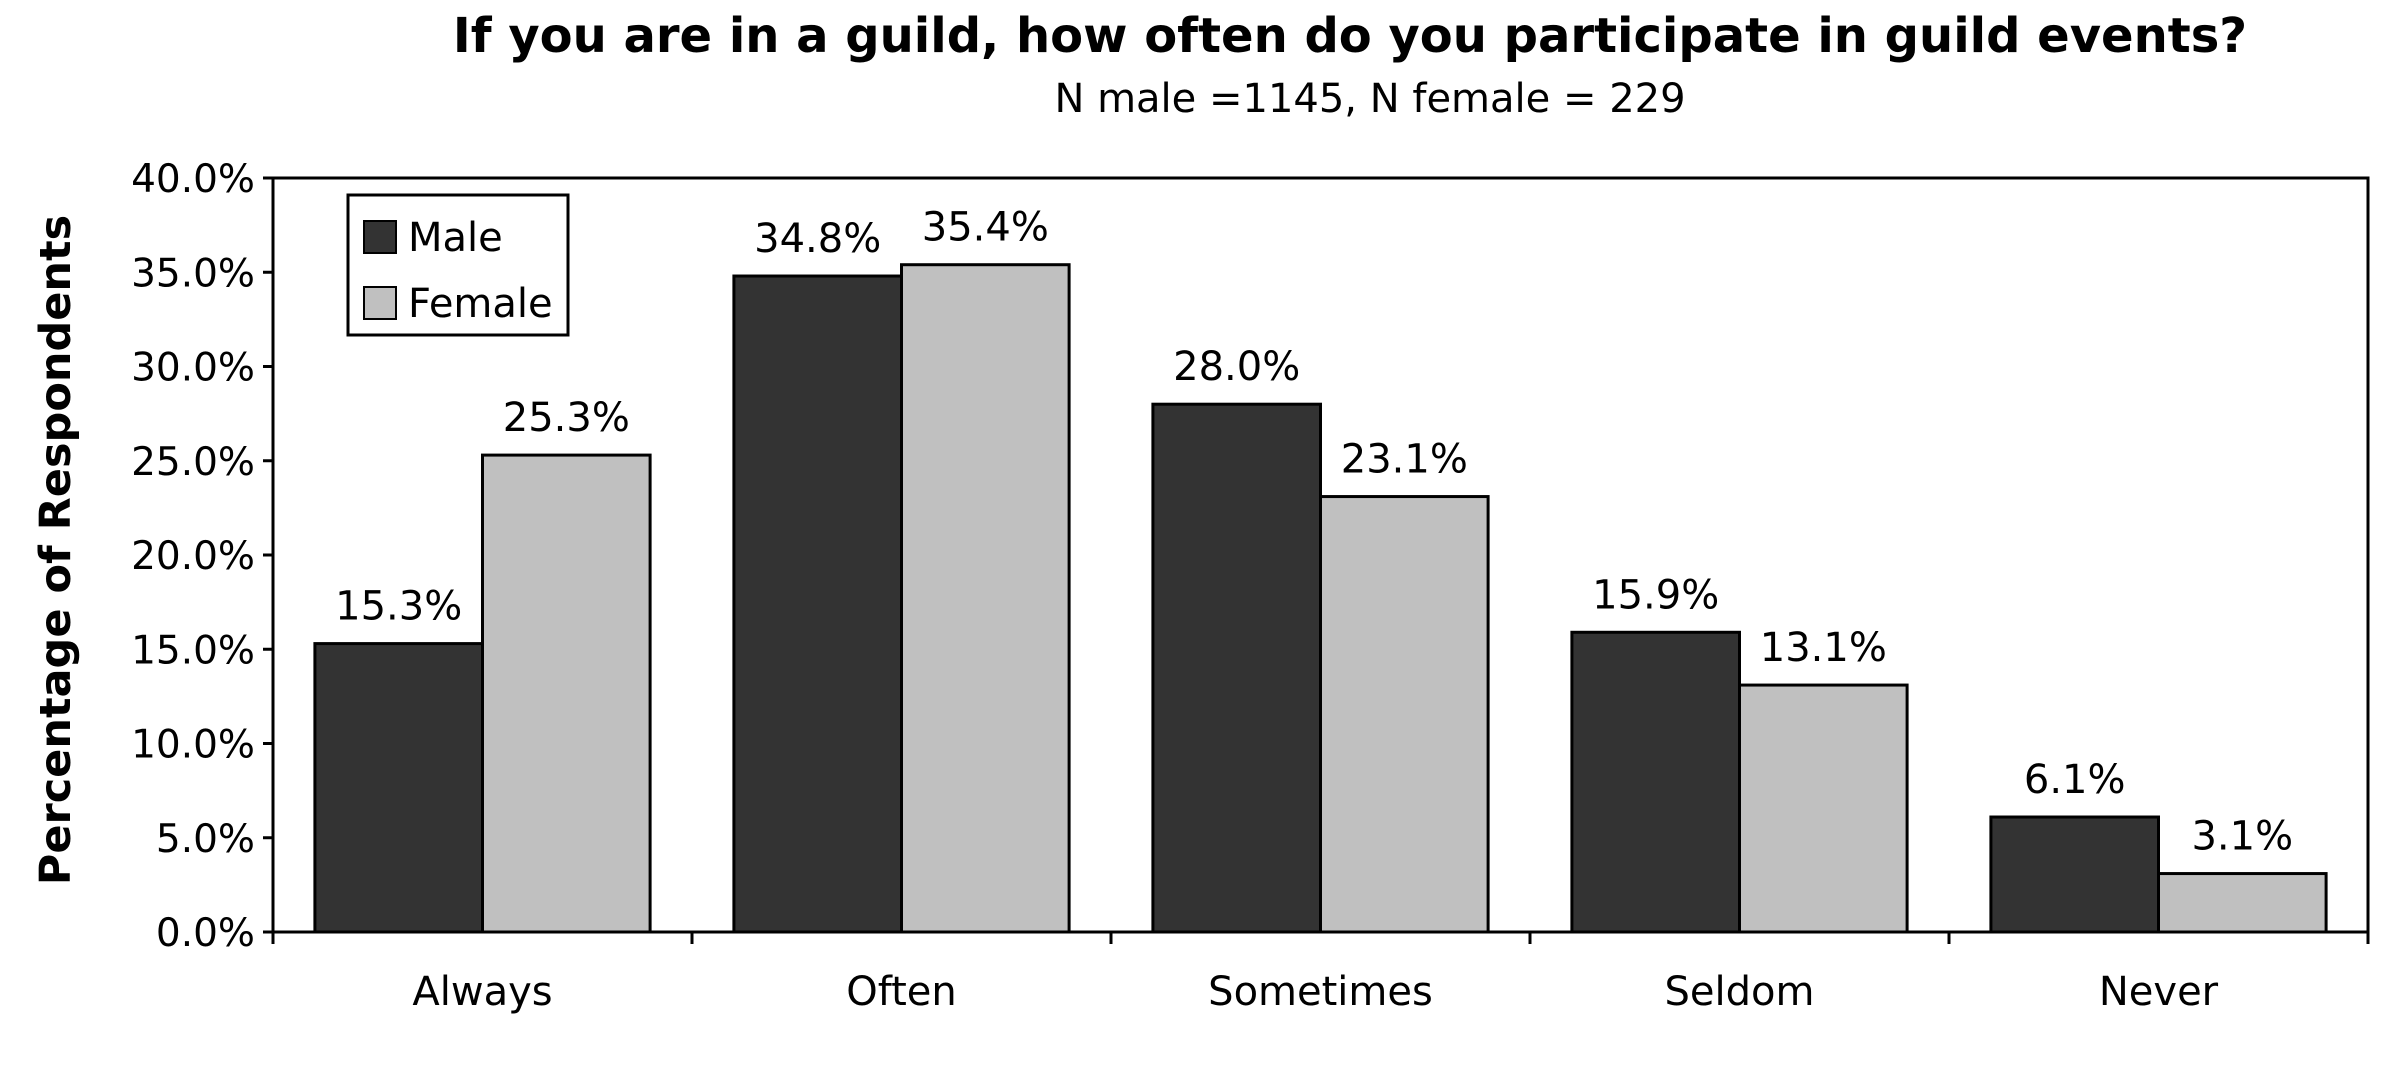 The width and height of the screenshot is (2406, 1065). What do you see at coordinates (398, 607) in the screenshot?
I see `data-label: 15.3%` at bounding box center [398, 607].